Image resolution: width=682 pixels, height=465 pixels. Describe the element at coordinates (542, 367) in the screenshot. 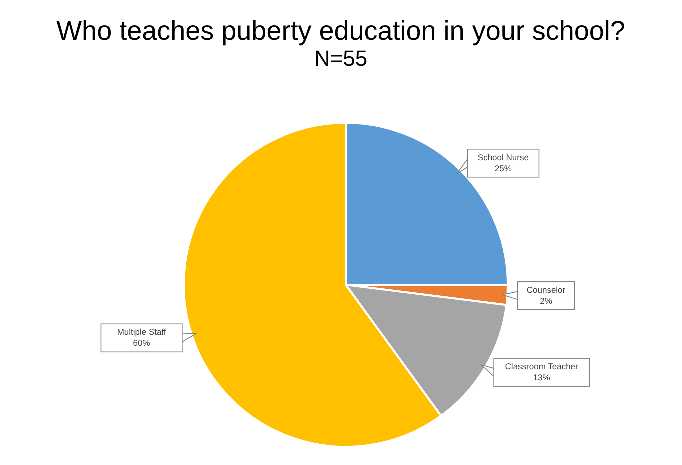

I see `slice-label: Classroom Teacher` at that location.